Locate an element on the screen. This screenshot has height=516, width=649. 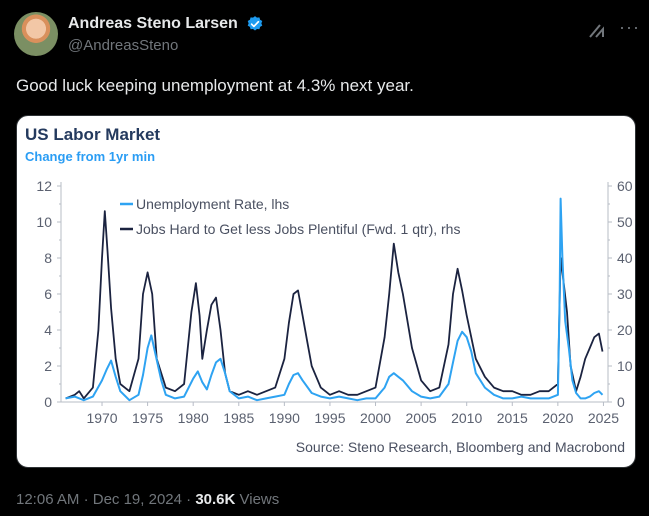
x-tick-label: 1970 is located at coordinates (101, 418).